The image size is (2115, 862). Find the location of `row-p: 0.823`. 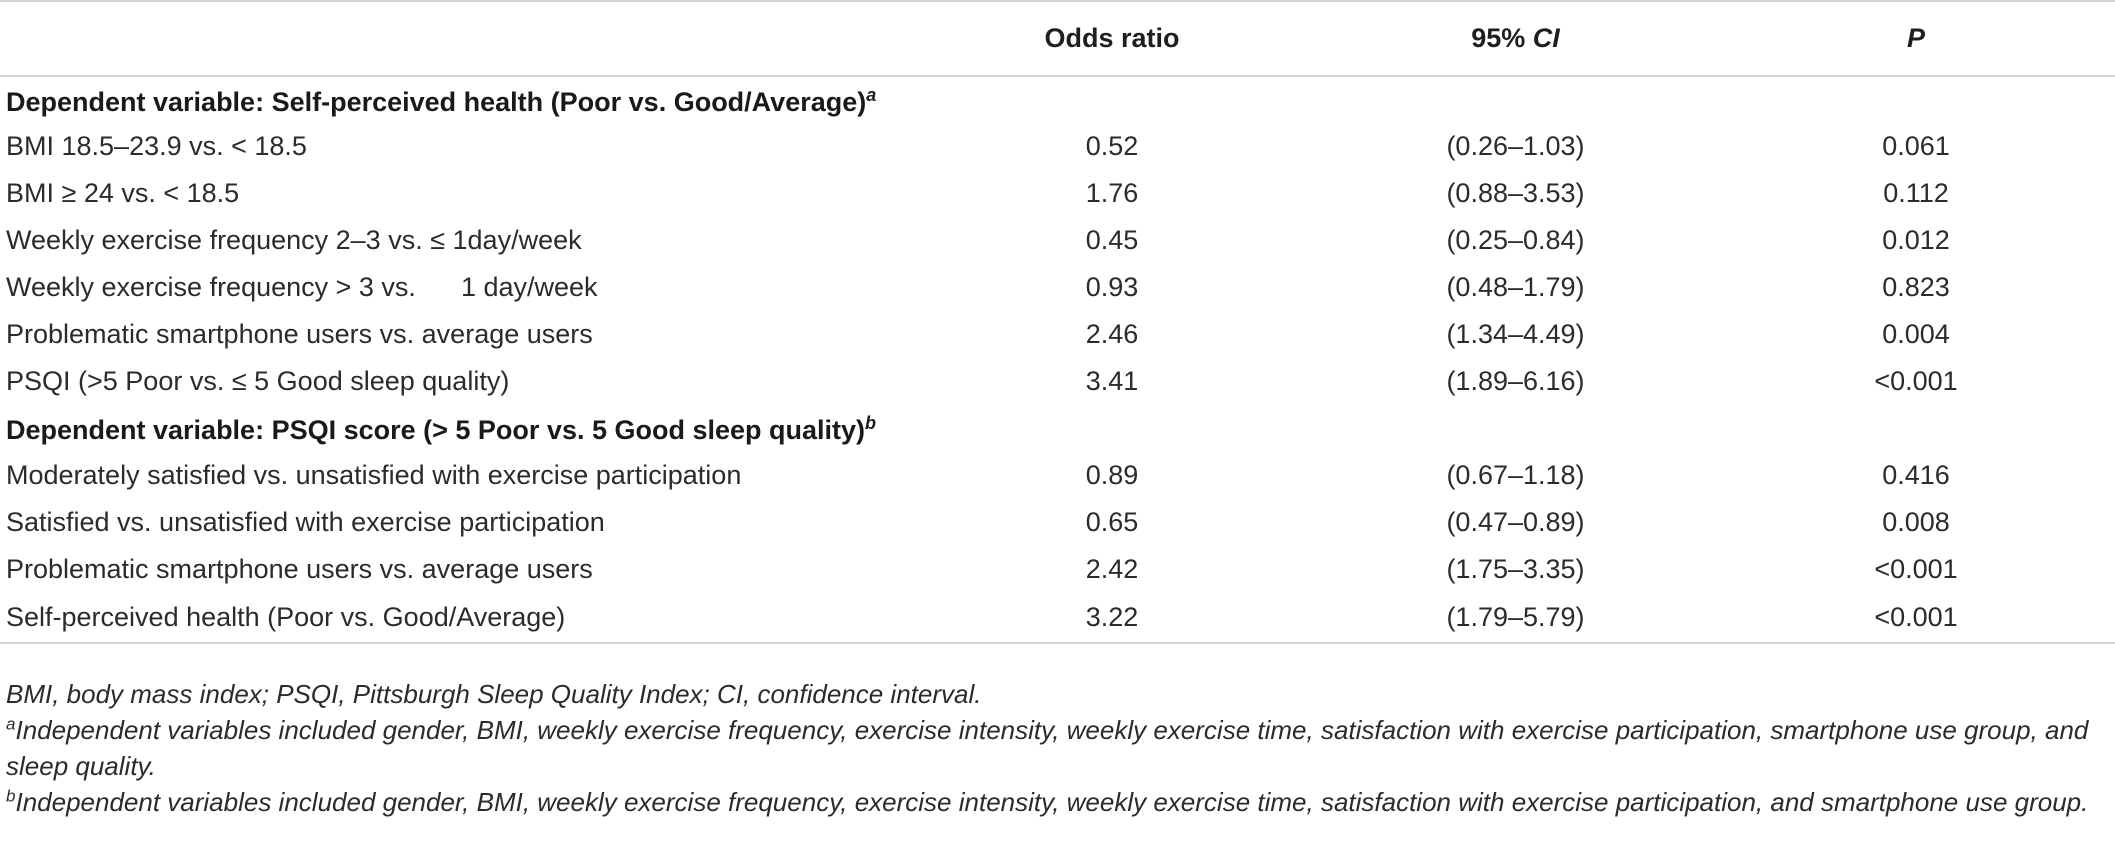

row-p: 0.823 is located at coordinates (1916, 287).